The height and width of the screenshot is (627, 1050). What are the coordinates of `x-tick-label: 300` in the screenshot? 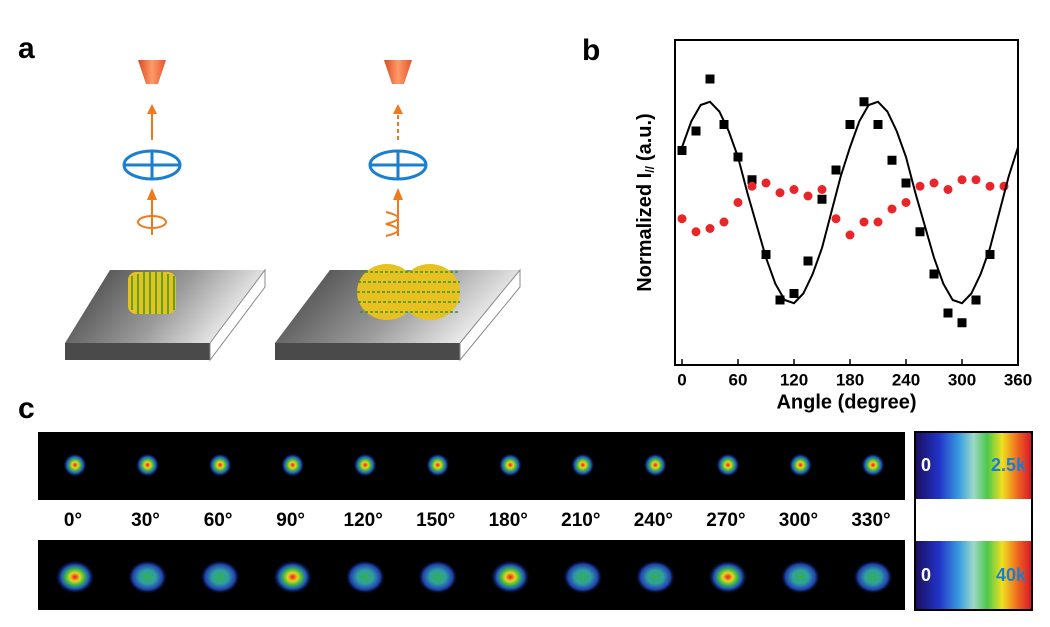 It's located at (962, 379).